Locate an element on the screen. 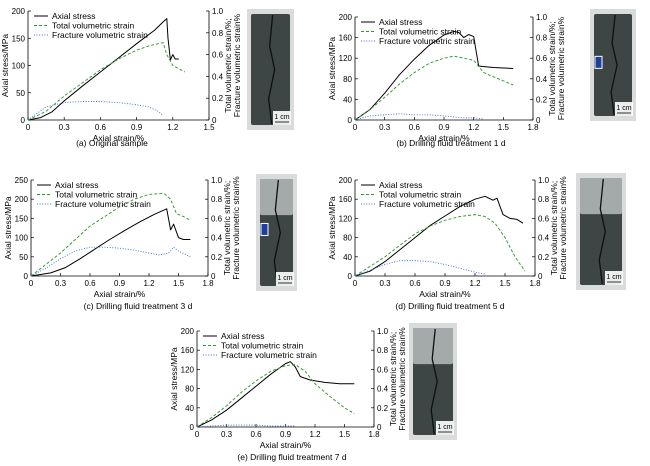  x-tick-label: 0.6 is located at coordinates (90, 283).